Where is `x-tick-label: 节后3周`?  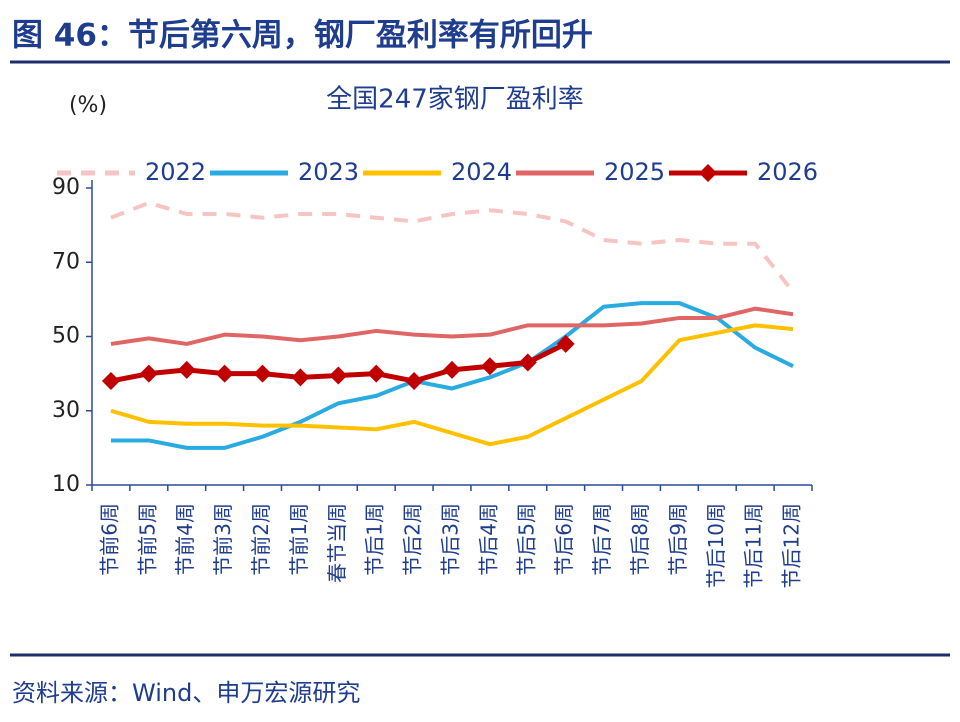 x-tick-label: 节后3周 is located at coordinates (451, 539).